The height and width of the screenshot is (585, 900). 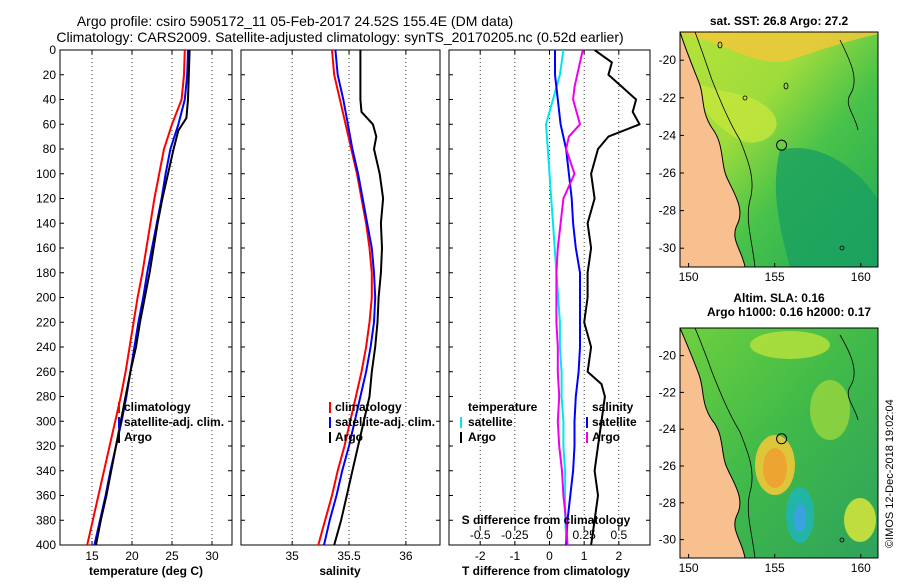 I want to click on sst-map-frame, so click(x=779, y=149).